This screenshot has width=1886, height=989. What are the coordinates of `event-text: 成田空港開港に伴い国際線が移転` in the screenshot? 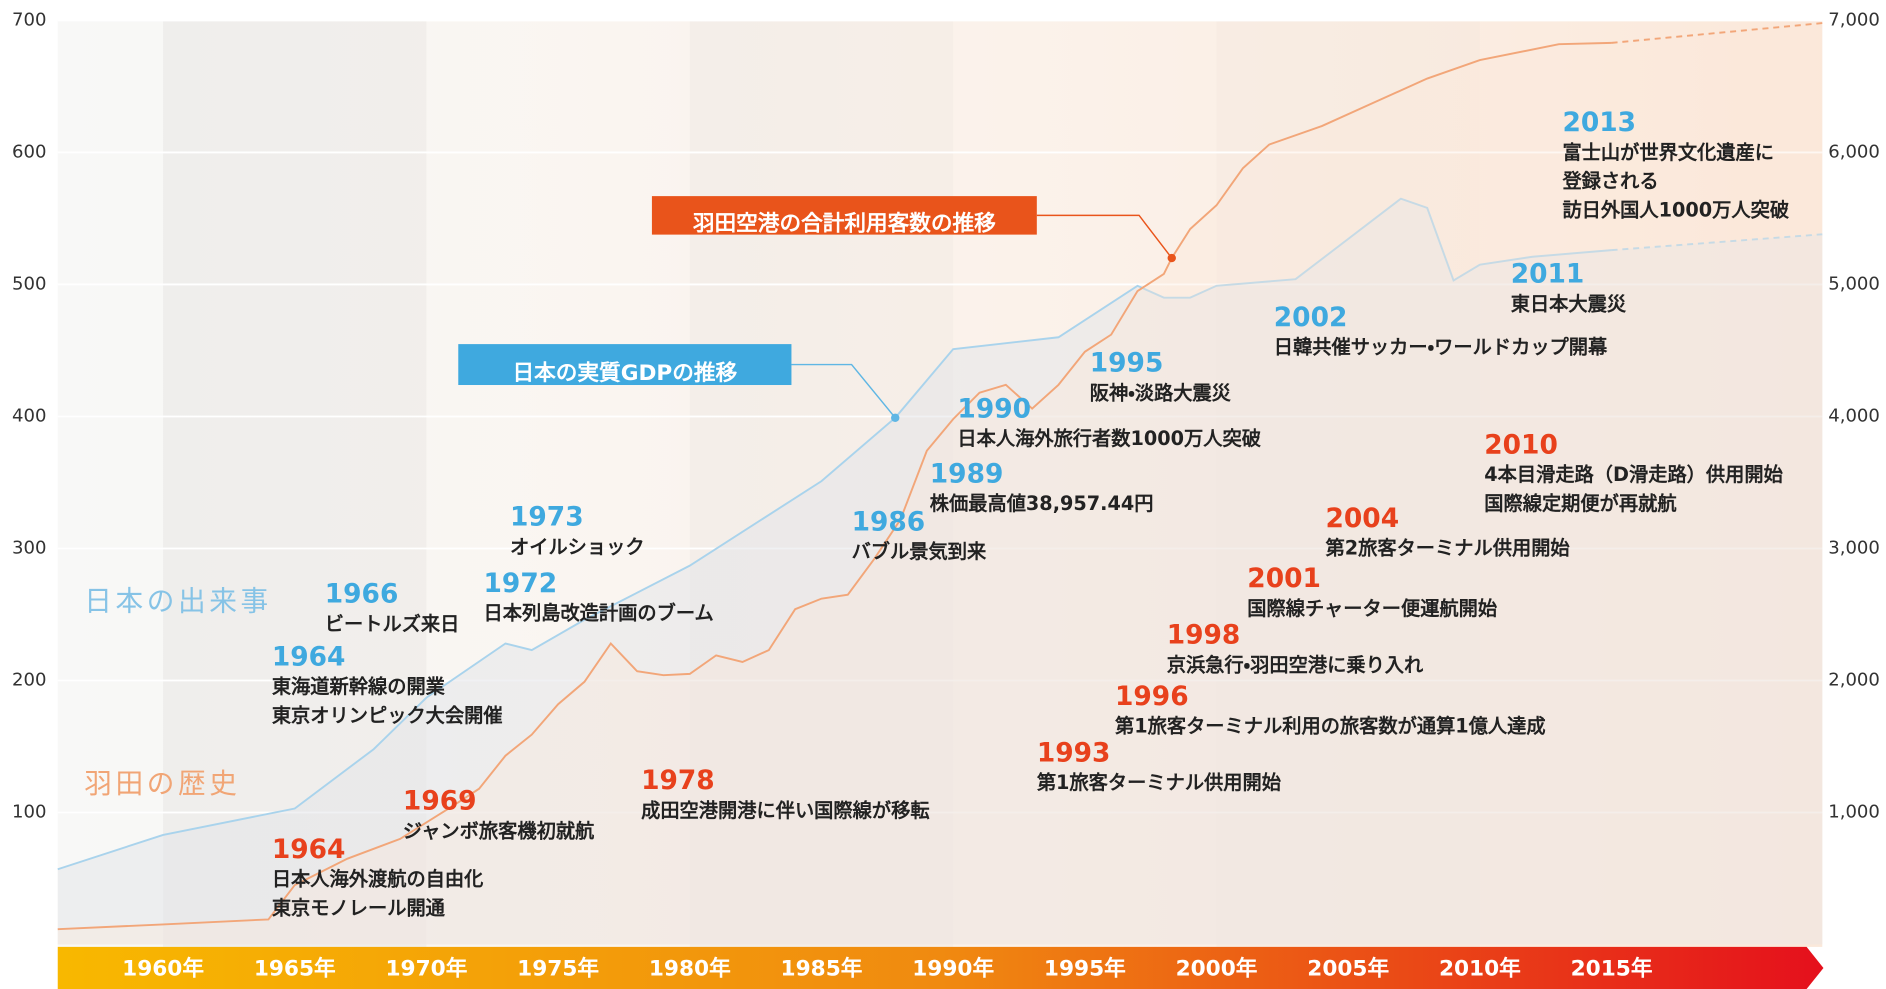 It's located at (785, 810).